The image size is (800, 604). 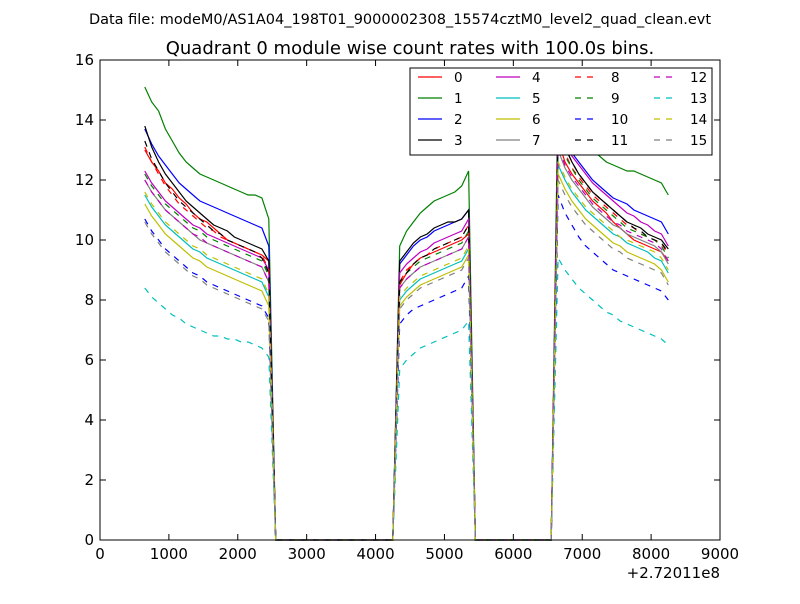 I want to click on y-tick-label: 14, so click(x=84, y=120).